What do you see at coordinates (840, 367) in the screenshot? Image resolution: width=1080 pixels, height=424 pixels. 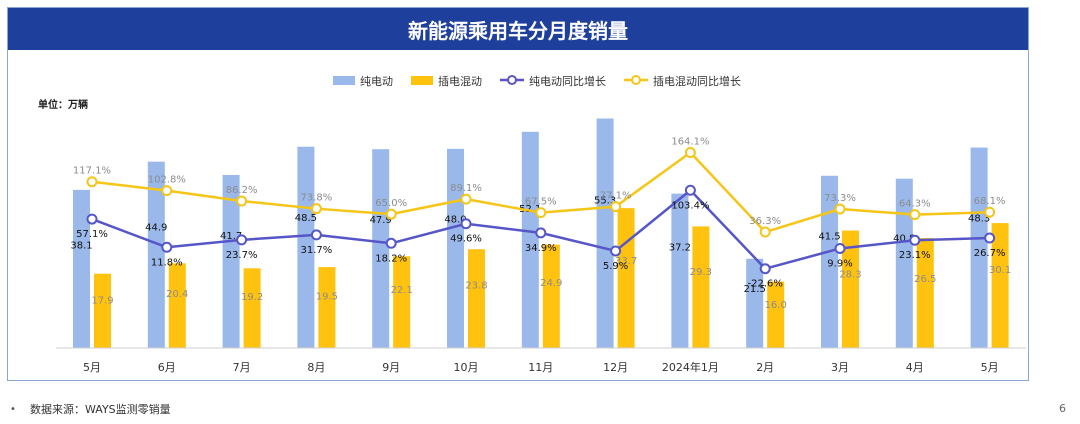 I see `x-tick-label-11: 3月` at bounding box center [840, 367].